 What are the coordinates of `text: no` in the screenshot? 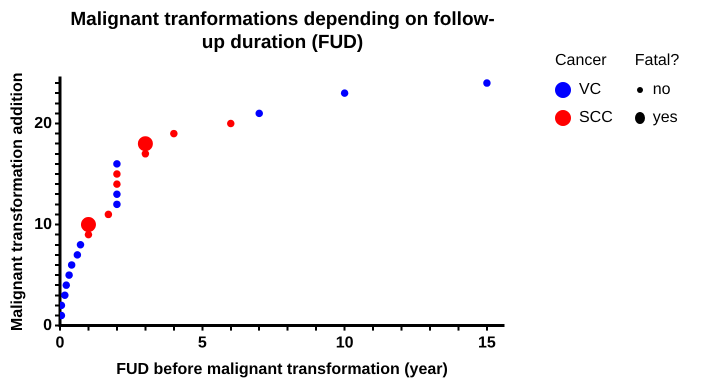 It's located at (661, 90).